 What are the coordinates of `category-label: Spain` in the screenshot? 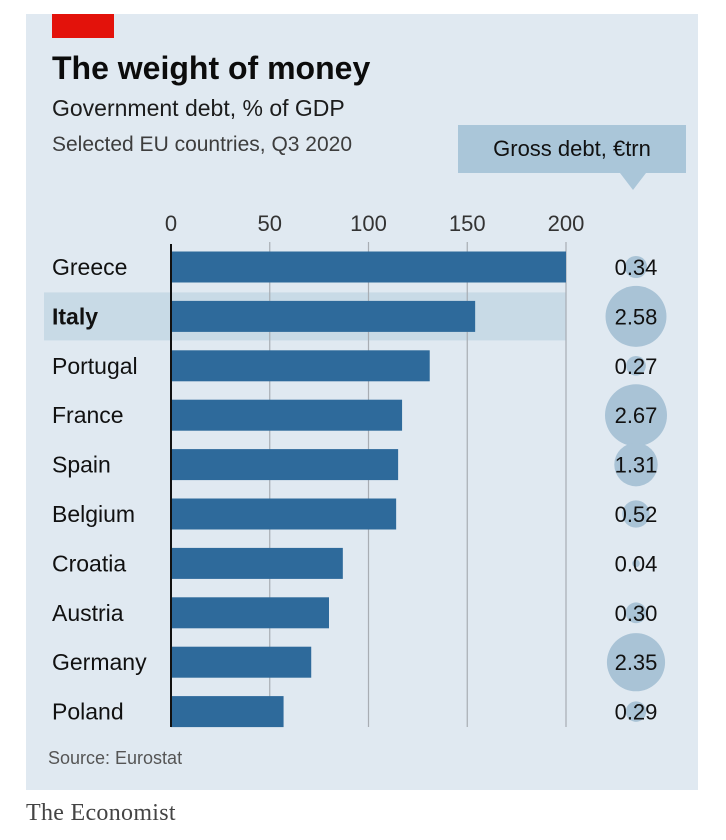 It's located at (81, 465).